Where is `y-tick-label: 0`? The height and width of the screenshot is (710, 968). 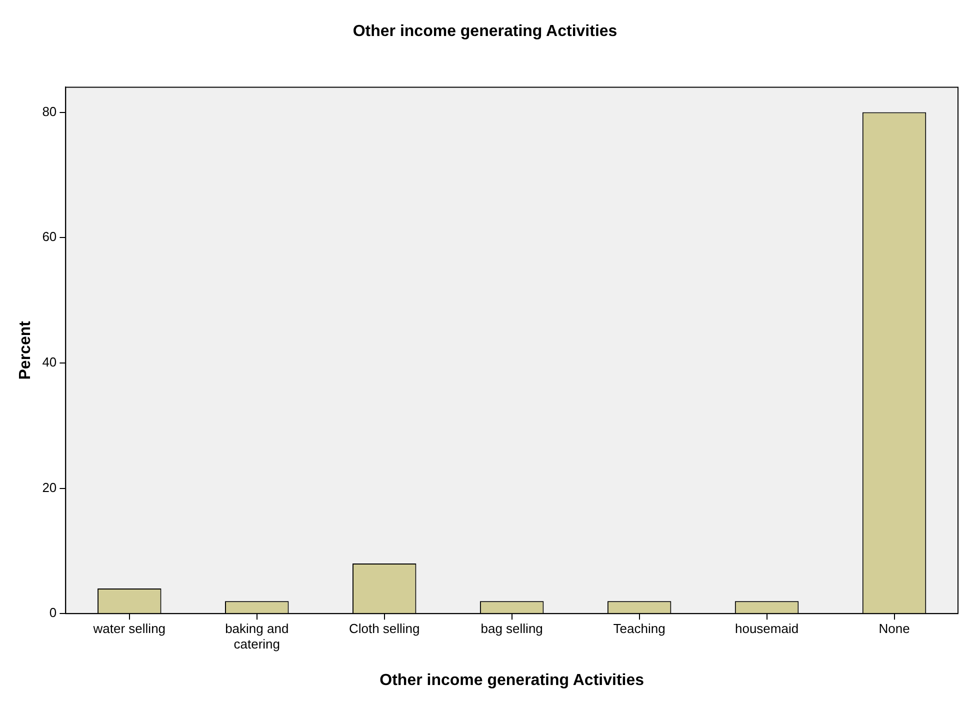
y-tick-label: 0 is located at coordinates (53, 612).